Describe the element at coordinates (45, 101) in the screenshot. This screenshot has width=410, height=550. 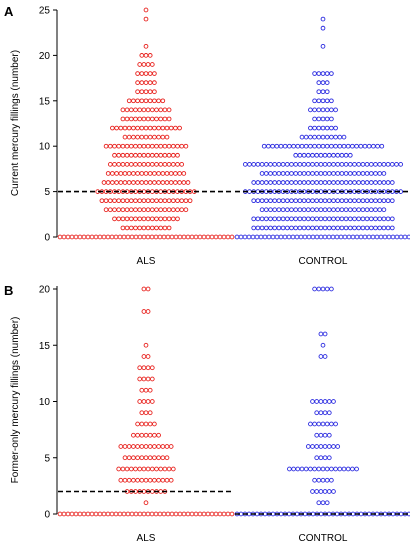
I see `y-tick-label: 15` at that location.